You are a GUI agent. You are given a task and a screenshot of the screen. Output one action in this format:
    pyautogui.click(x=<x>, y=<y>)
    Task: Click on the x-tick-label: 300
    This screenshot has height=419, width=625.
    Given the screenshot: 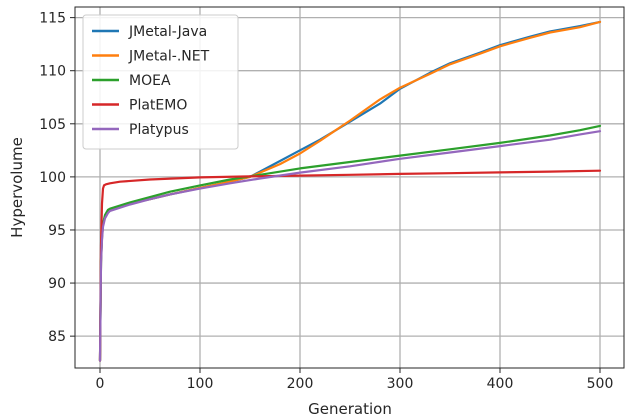 What is the action you would take?
    pyautogui.click(x=400, y=384)
    